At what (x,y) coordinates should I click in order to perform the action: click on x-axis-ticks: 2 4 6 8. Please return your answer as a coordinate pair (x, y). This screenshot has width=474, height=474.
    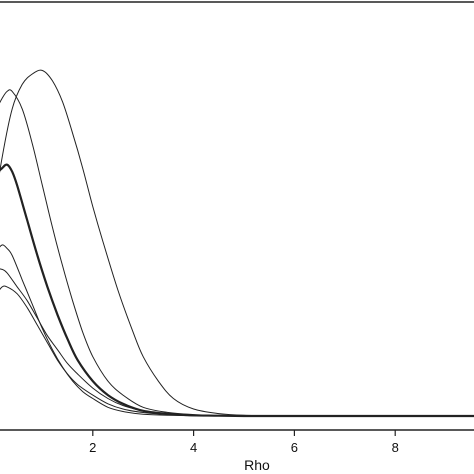
    Looking at the image, I should click on (244, 442).